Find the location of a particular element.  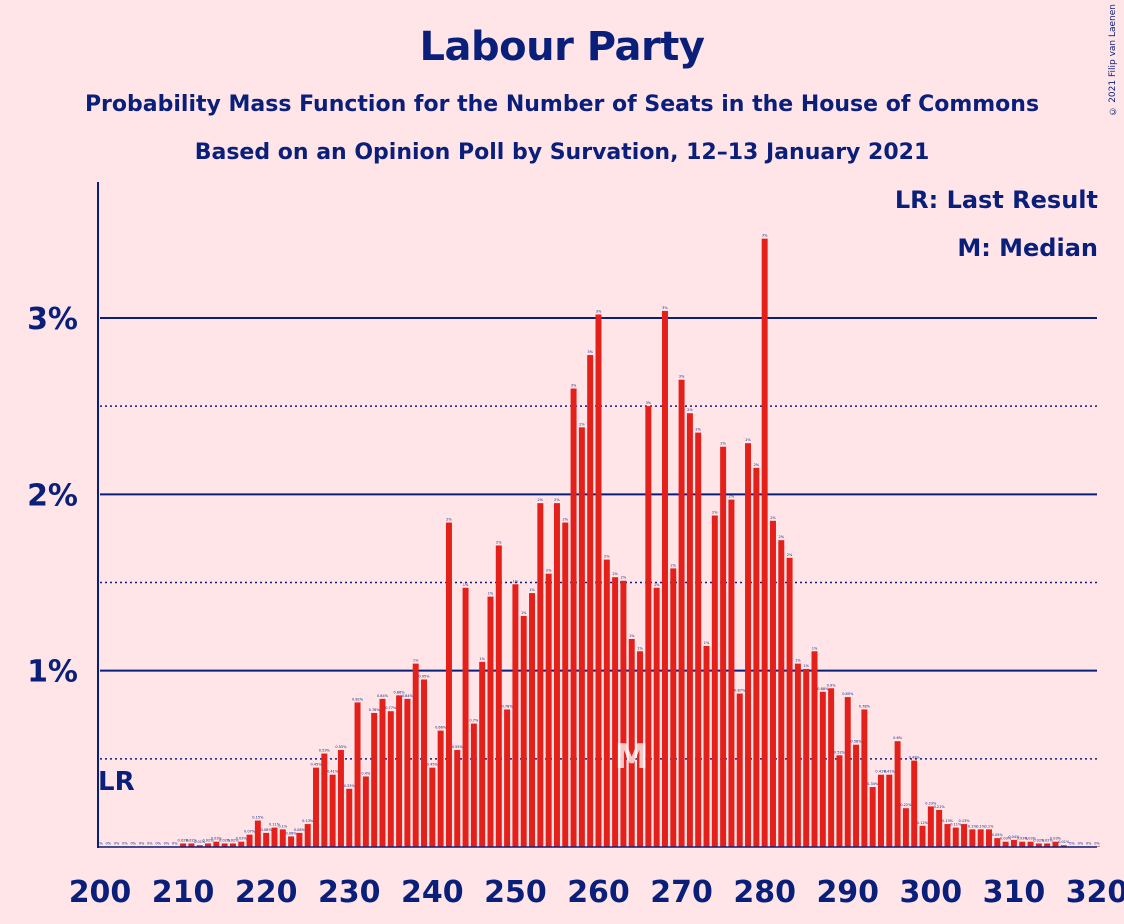

x-tick-label: 210 is located at coordinates (183, 892).